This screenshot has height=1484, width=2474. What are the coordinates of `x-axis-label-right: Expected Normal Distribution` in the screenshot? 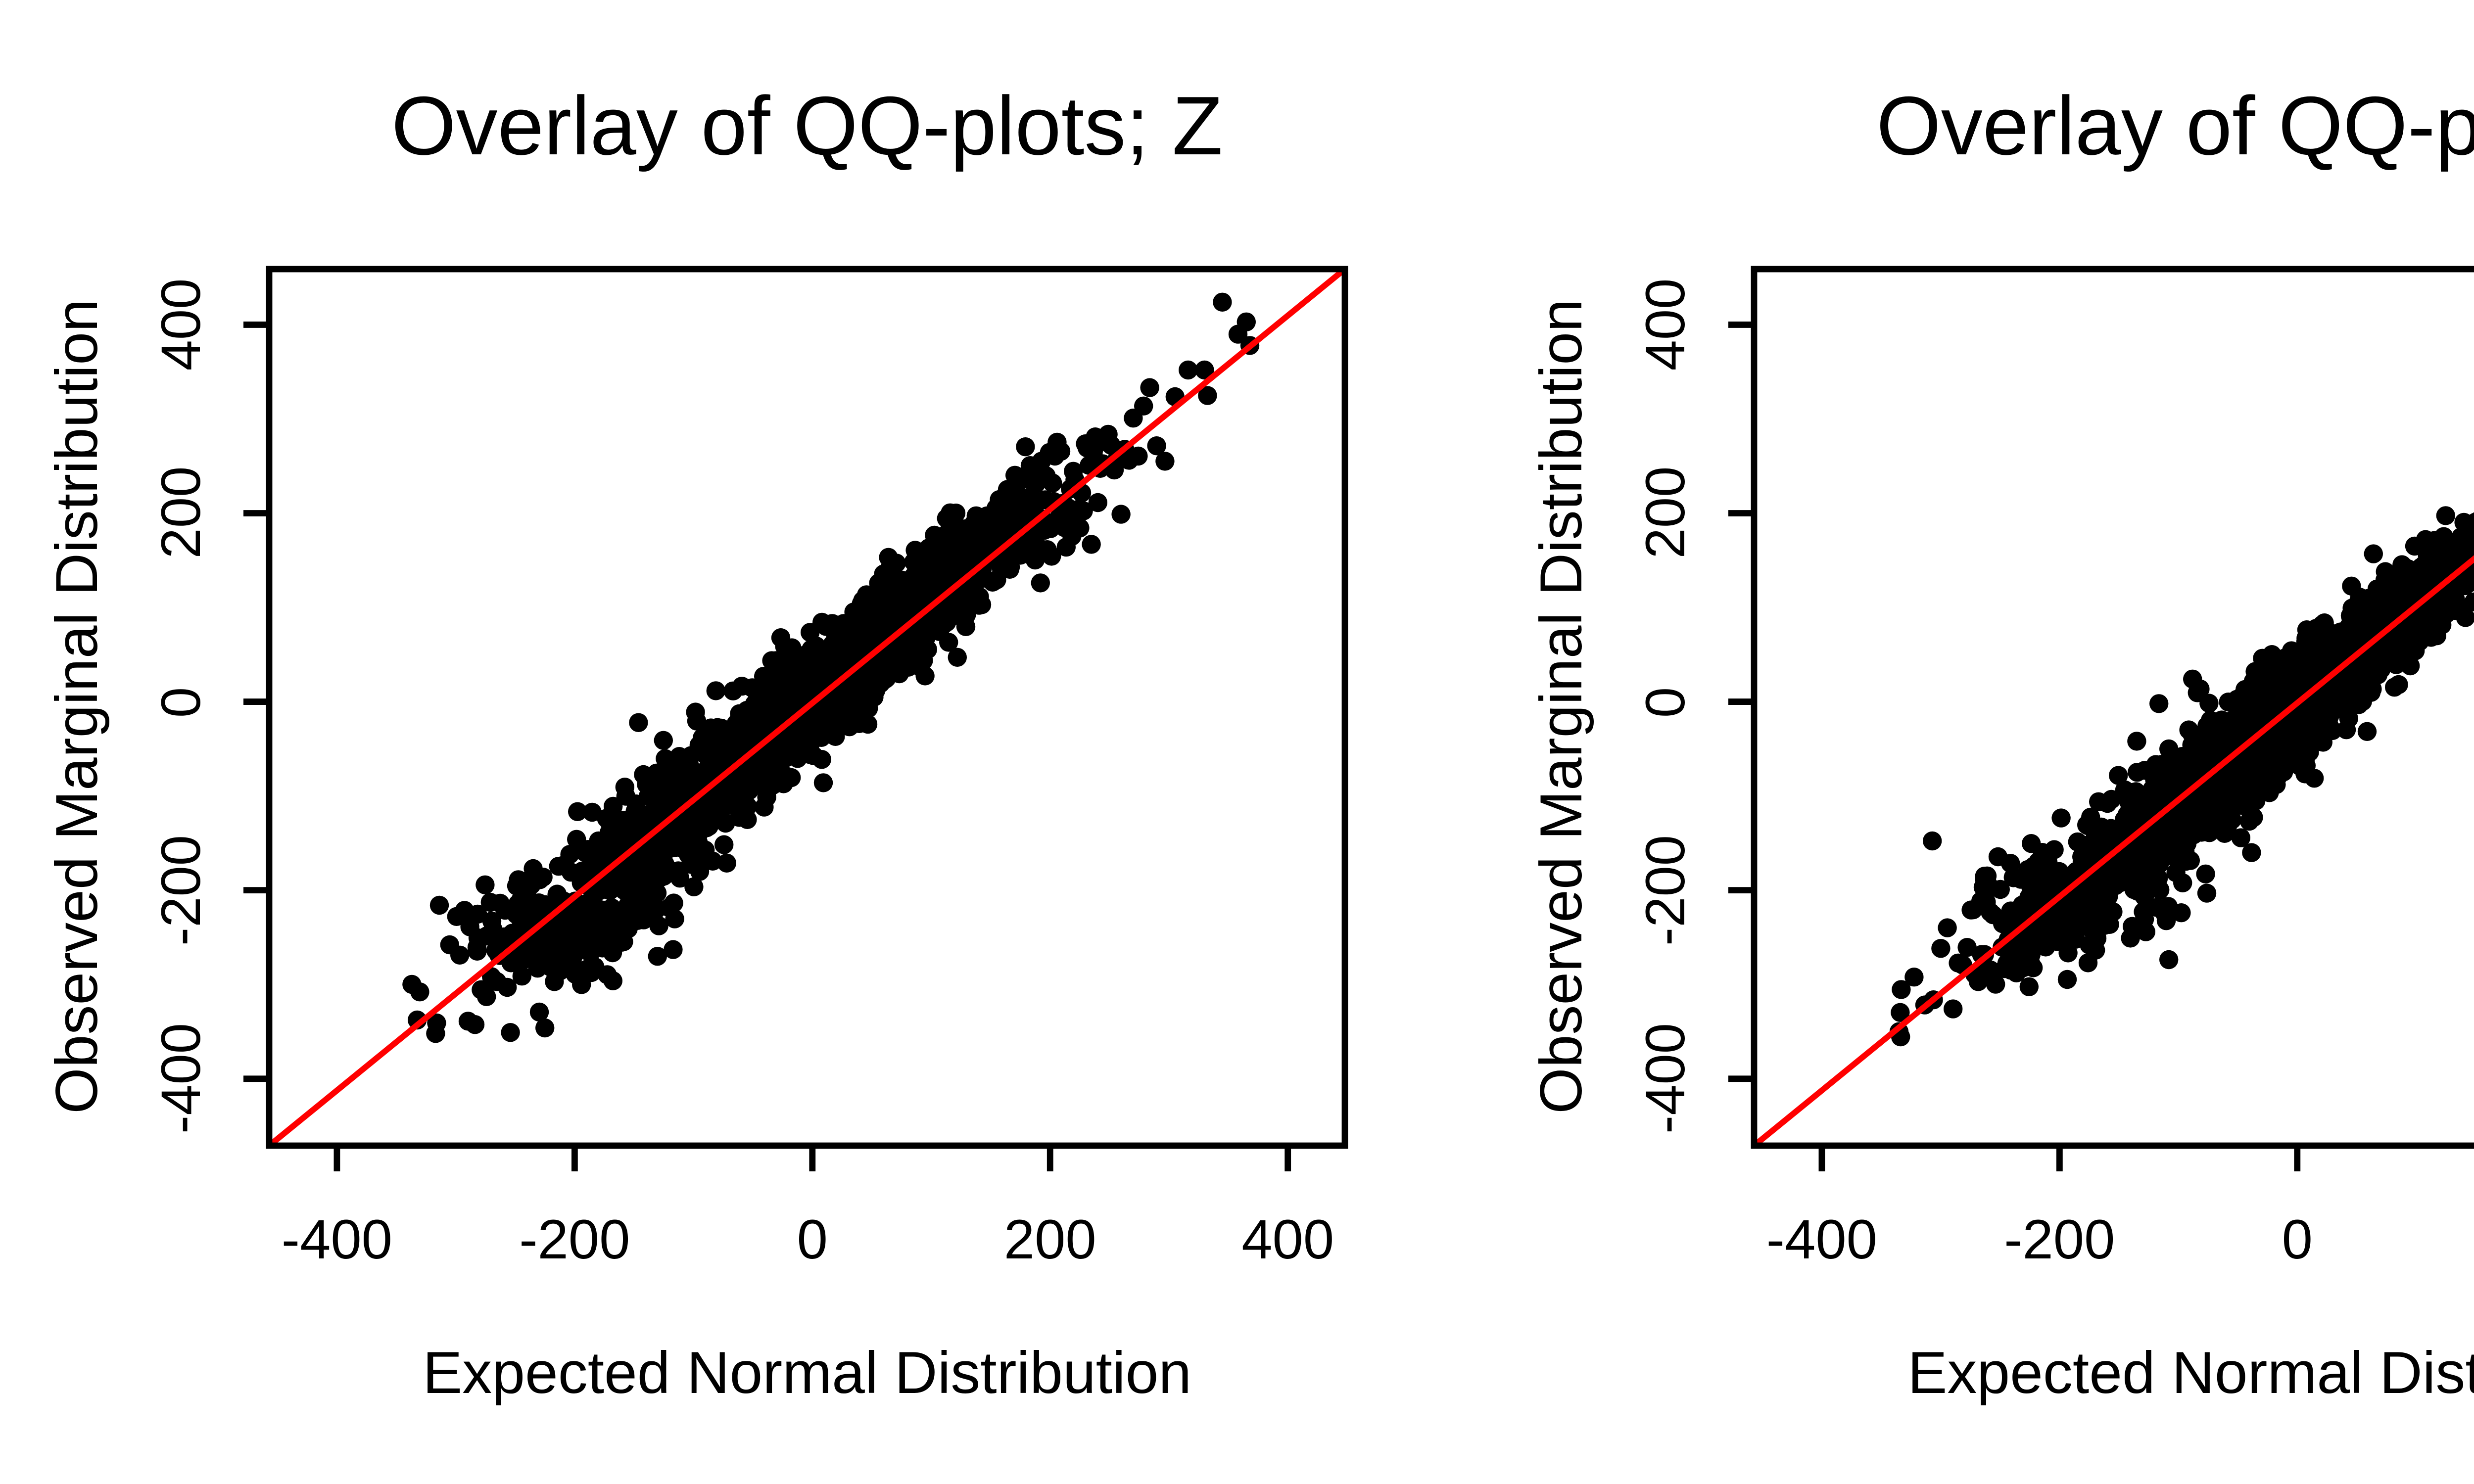 It's located at (2191, 1374).